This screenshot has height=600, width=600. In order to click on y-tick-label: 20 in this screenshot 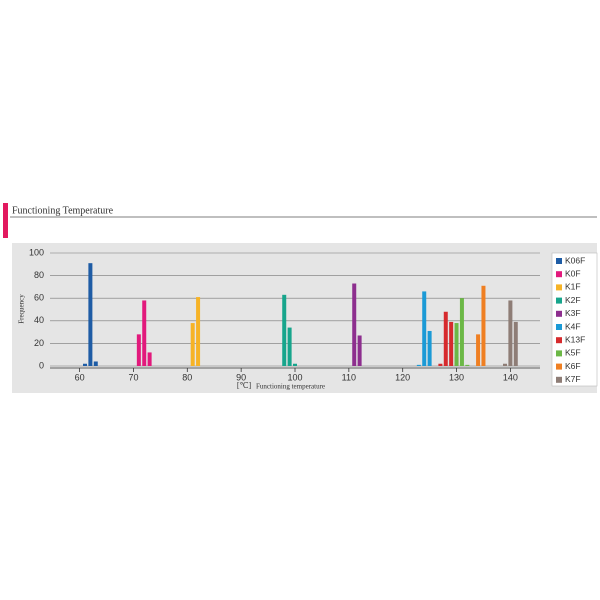, I will do `click(39, 343)`.